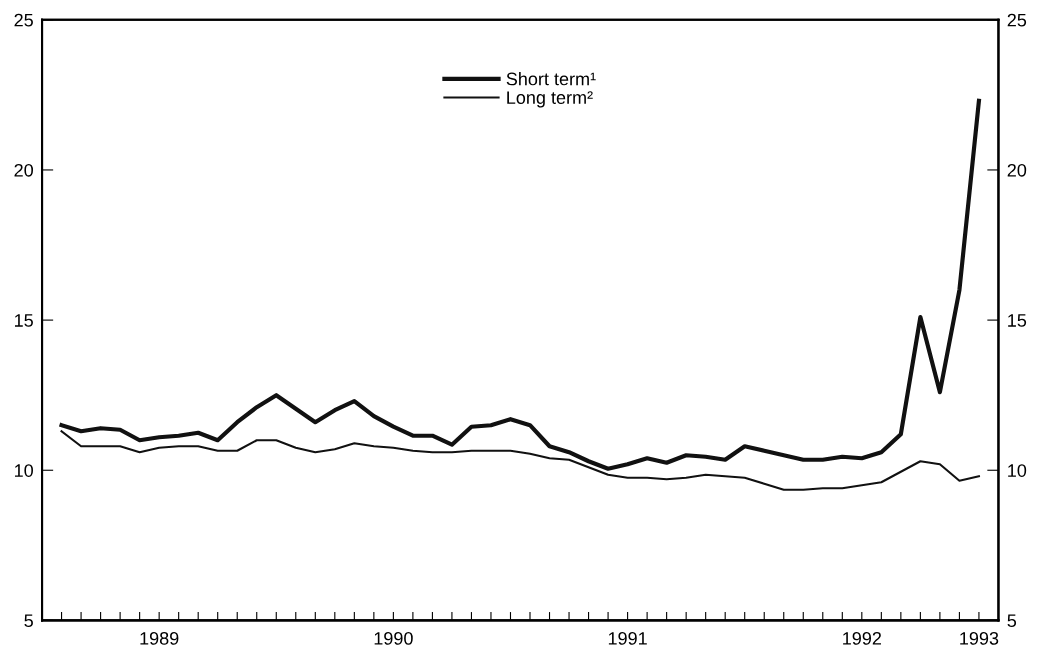 Image resolution: width=1051 pixels, height=660 pixels. What do you see at coordinates (627, 638) in the screenshot?
I see `x-tick-label: 1991` at bounding box center [627, 638].